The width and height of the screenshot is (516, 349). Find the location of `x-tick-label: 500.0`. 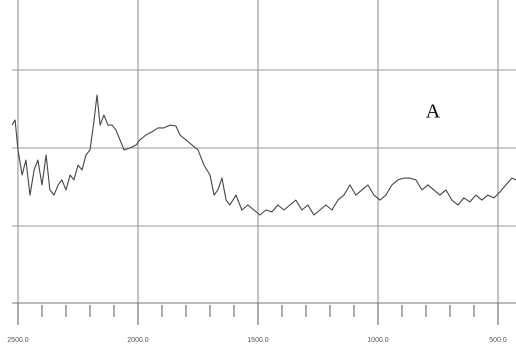

x-tick-label: 500.0 is located at coordinates (498, 340).